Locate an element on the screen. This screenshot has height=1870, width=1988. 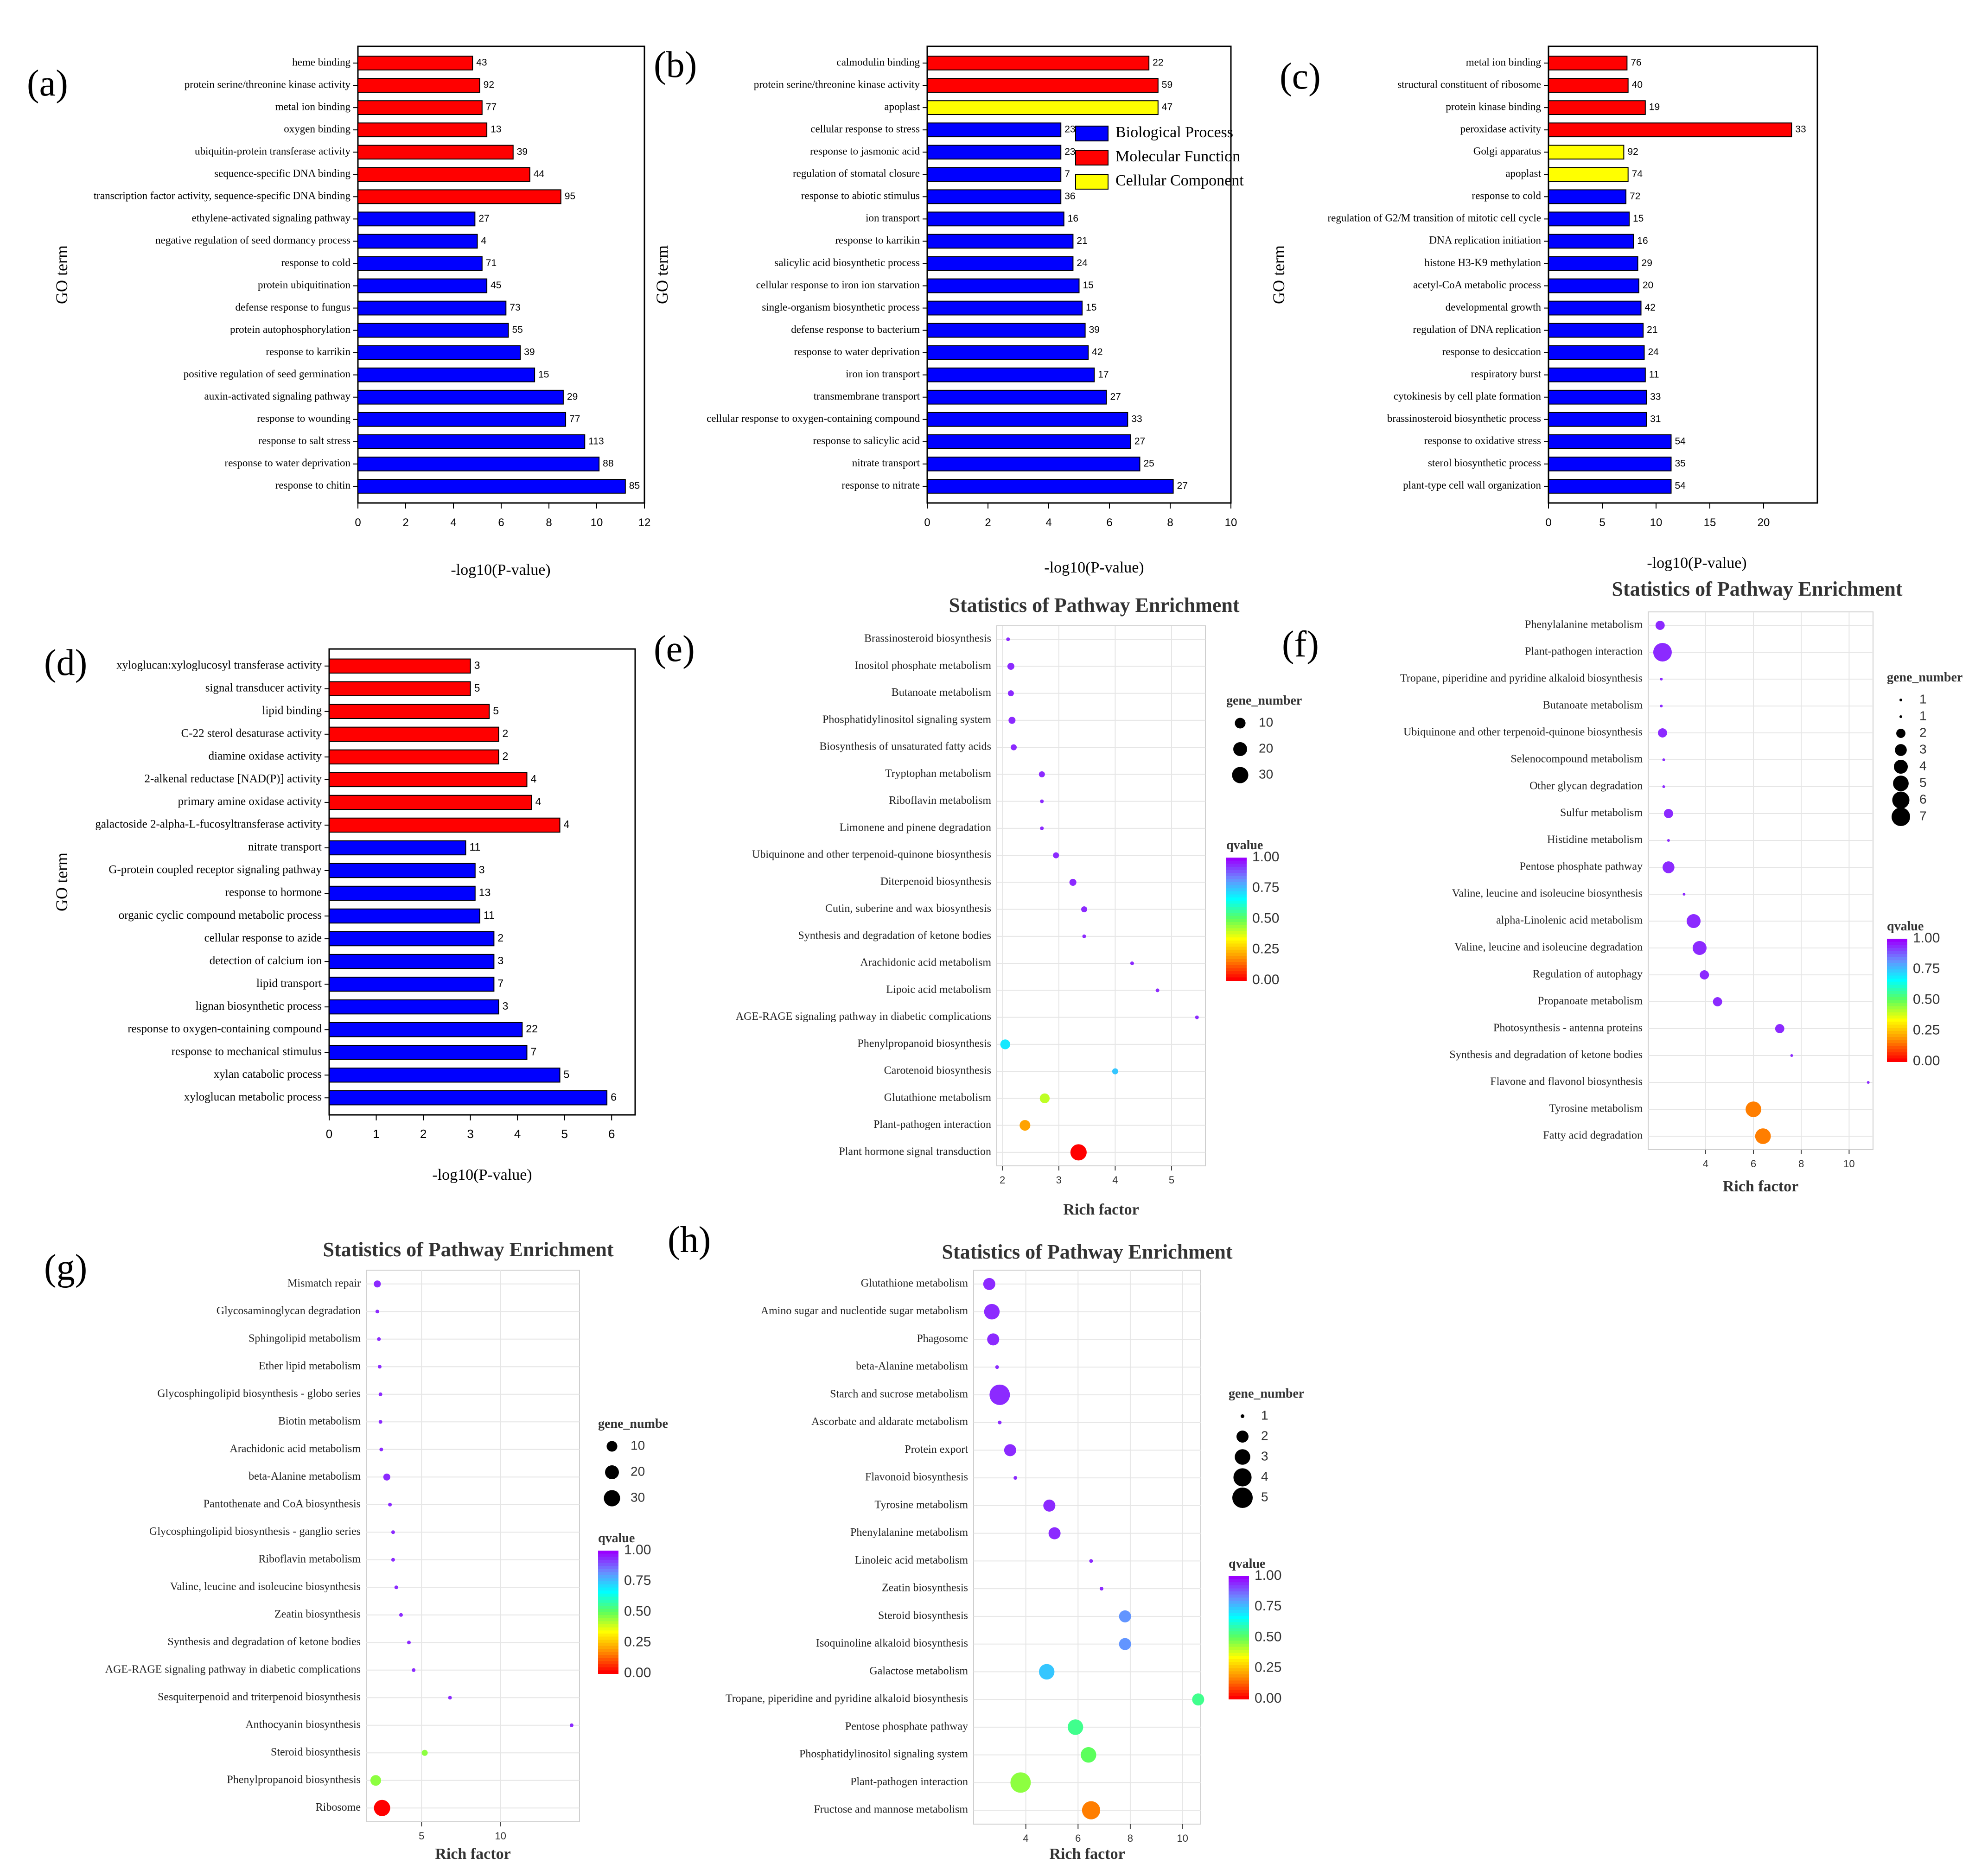
bar-count-label: 2 is located at coordinates (506, 733).